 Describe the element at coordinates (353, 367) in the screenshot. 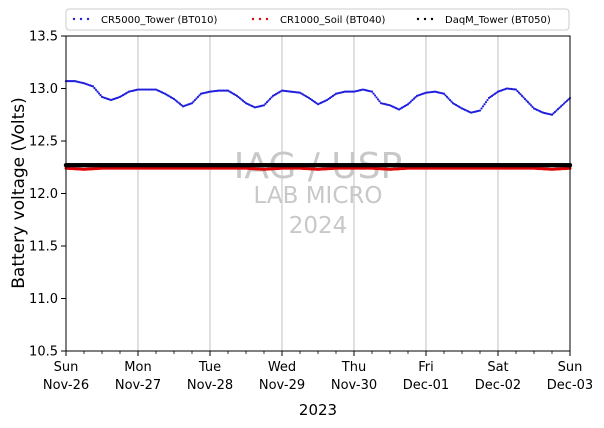

I see `x-tick-label-day: Thu` at that location.